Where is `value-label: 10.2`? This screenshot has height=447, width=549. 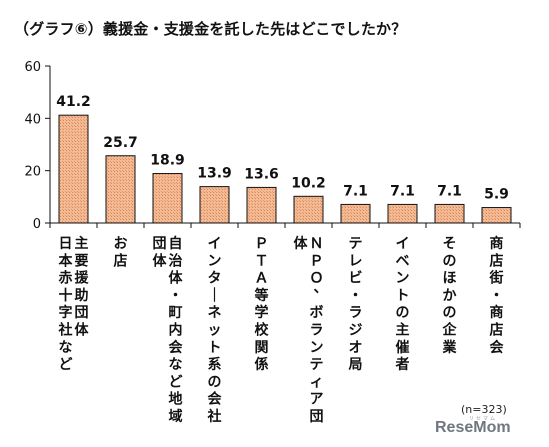
value-label: 10.2 is located at coordinates (308, 183).